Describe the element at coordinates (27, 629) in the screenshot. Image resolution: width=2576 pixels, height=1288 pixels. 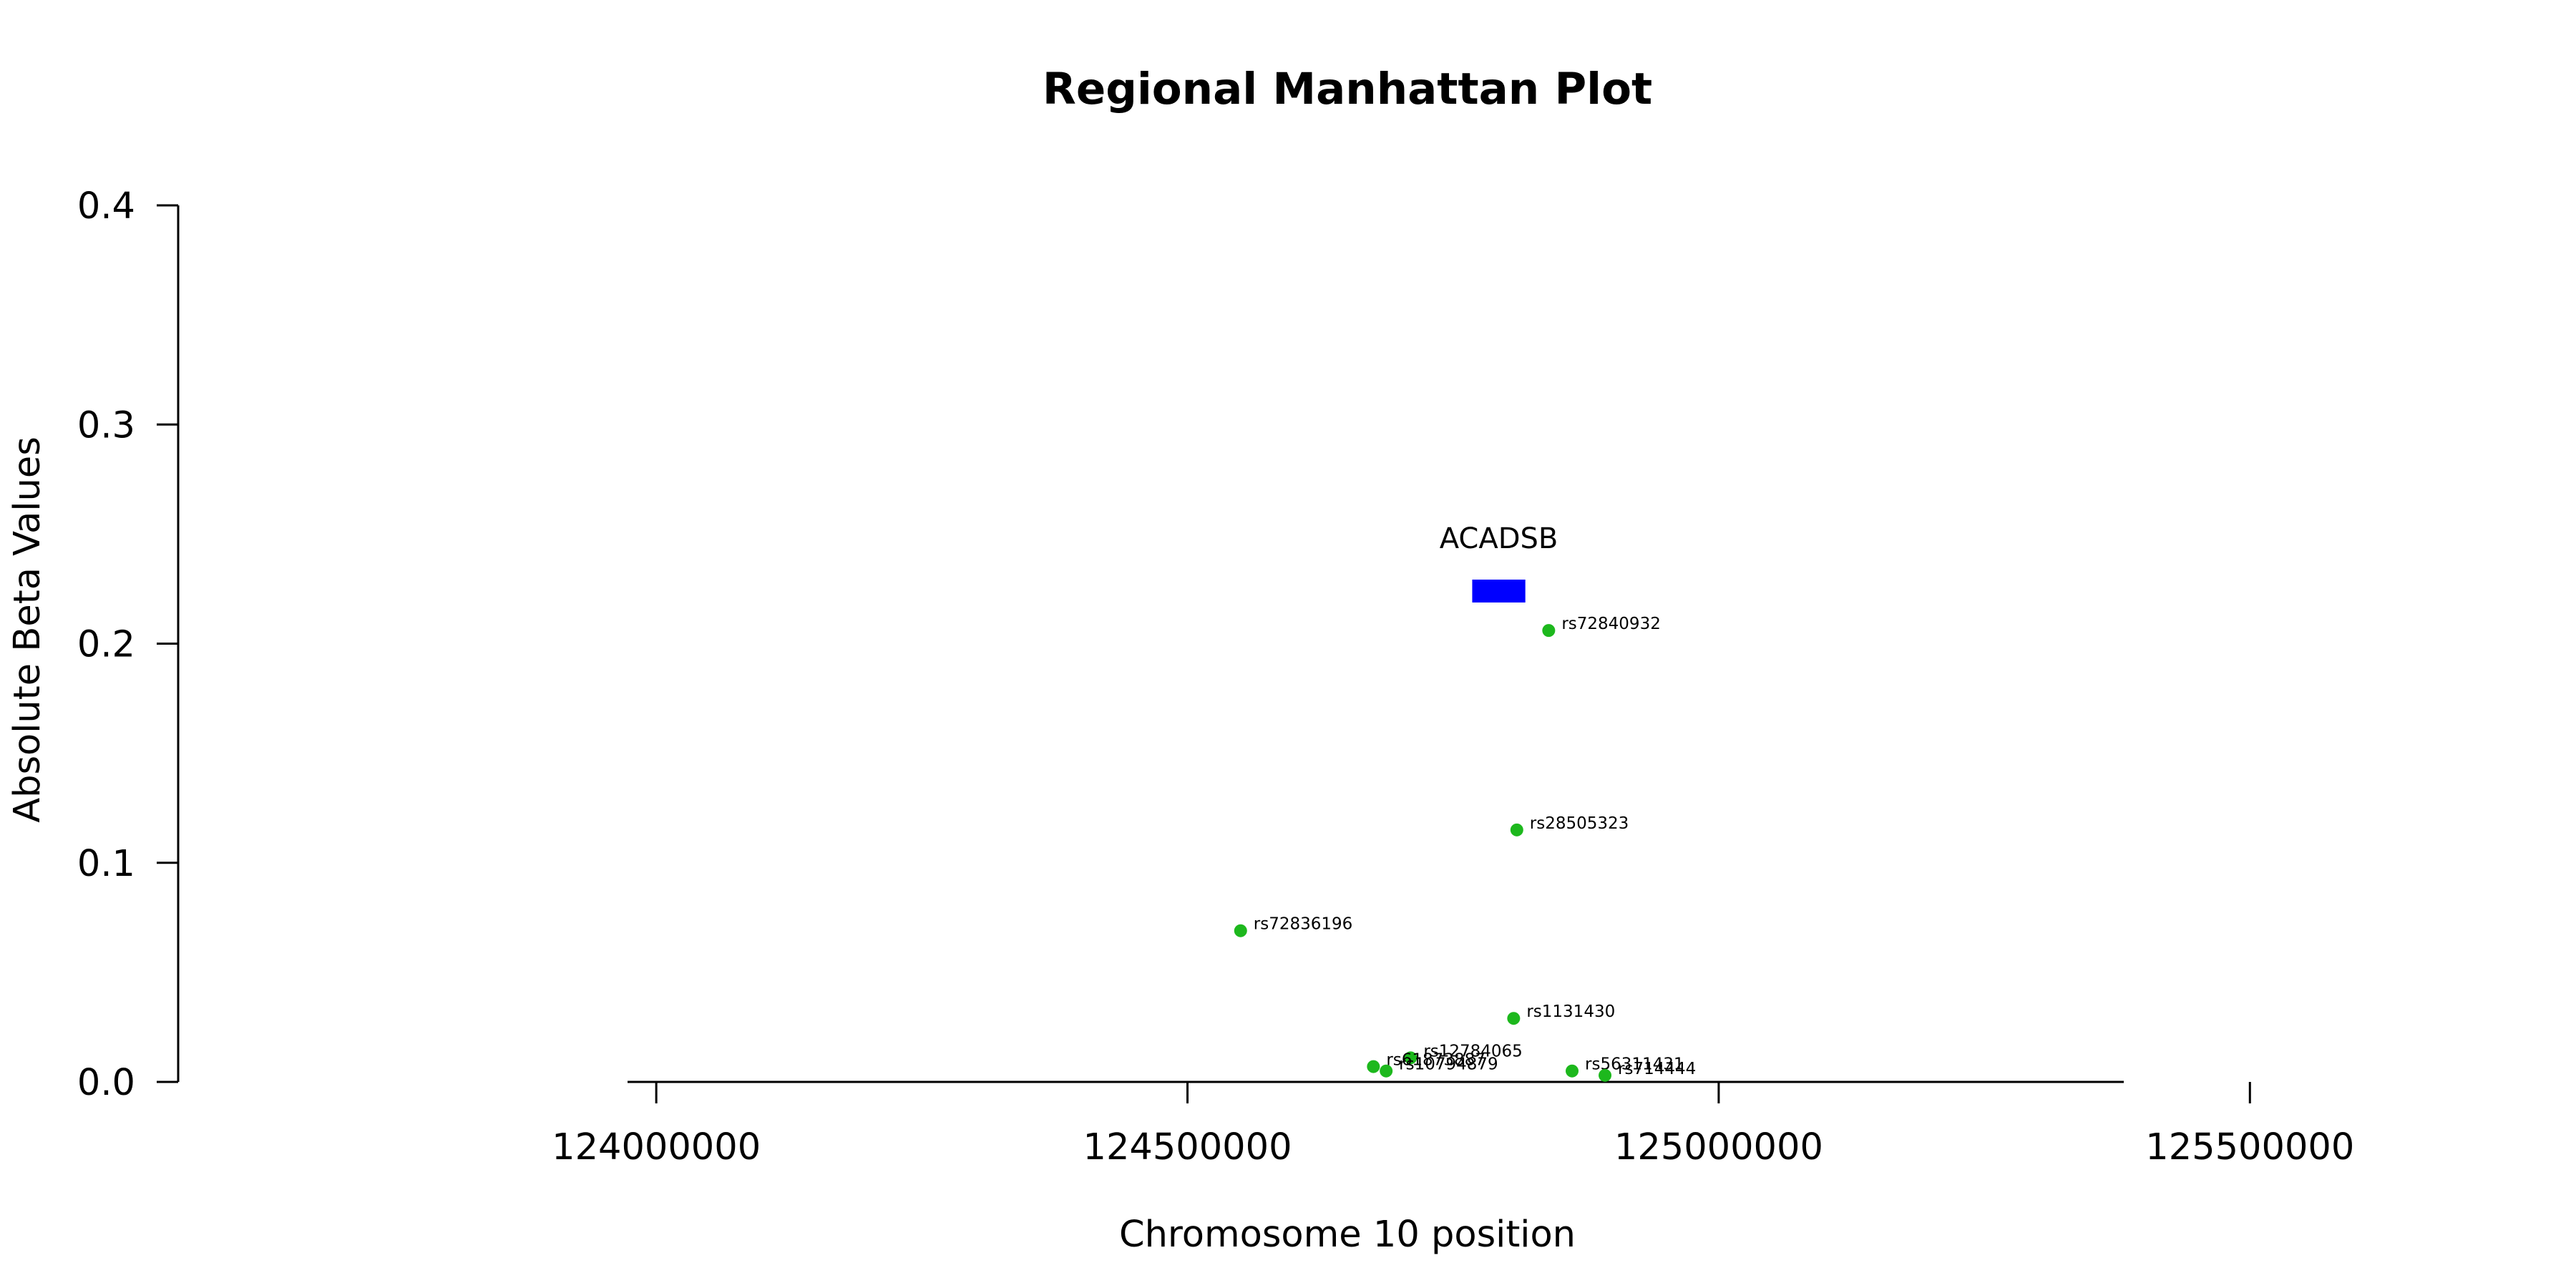
I see `y-axis-label: Absolute Beta Values` at that location.